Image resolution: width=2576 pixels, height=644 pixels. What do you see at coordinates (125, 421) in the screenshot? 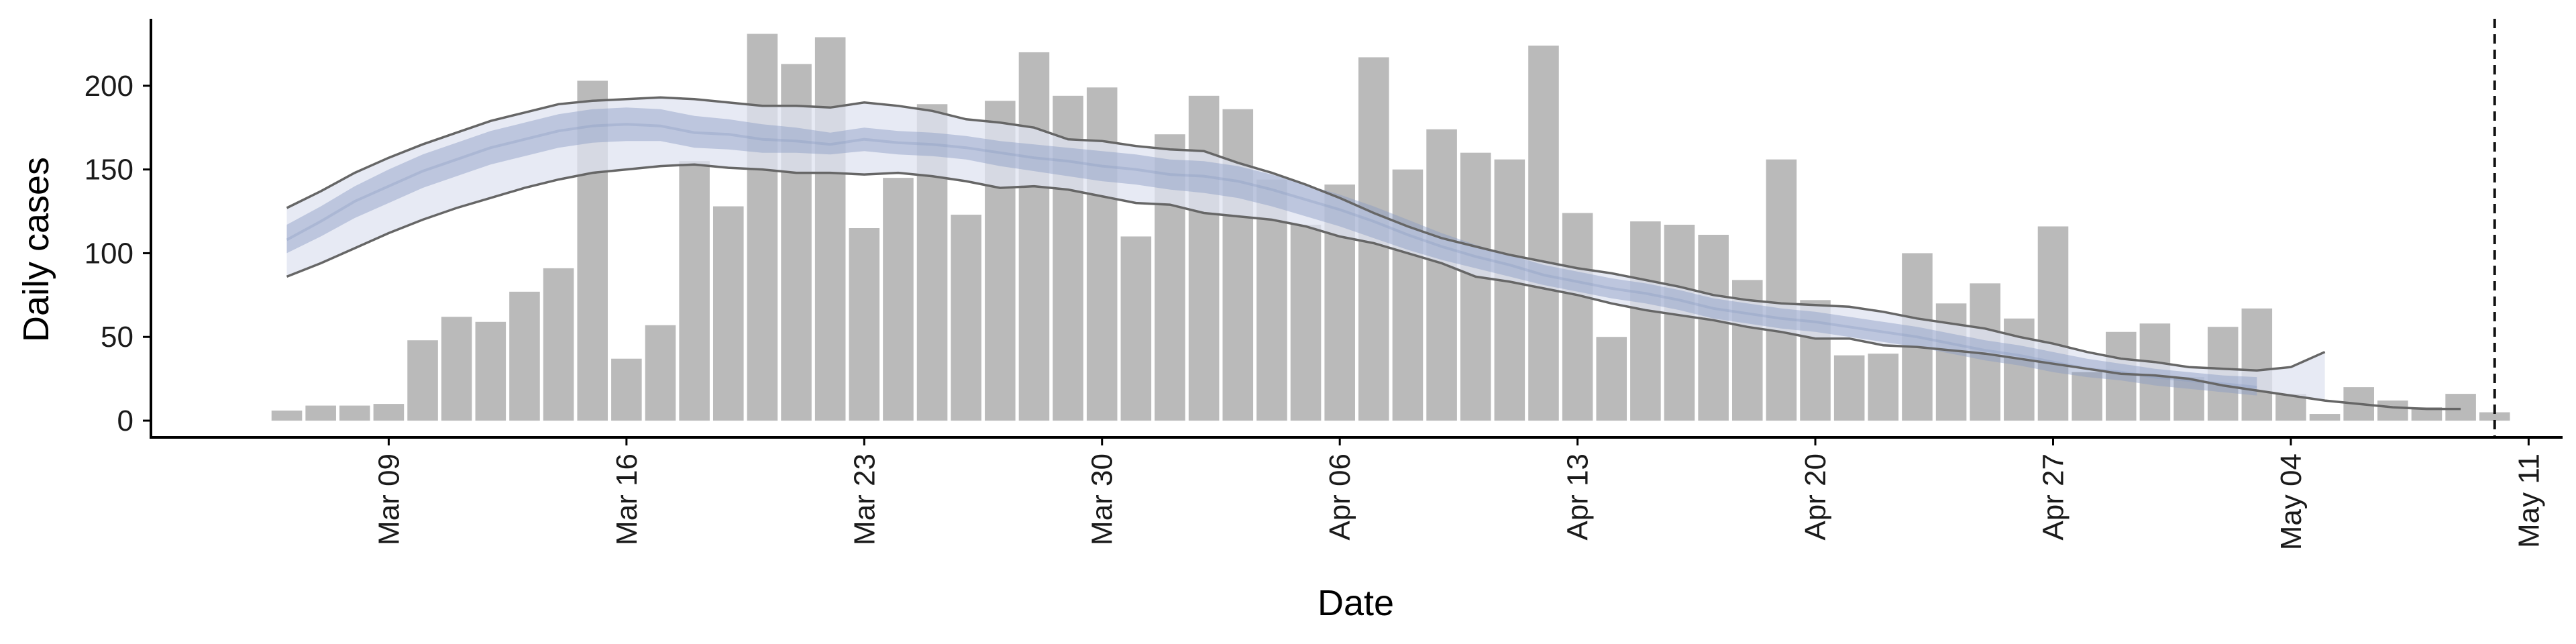
I see `y-tick-label-0: 0` at bounding box center [125, 421].